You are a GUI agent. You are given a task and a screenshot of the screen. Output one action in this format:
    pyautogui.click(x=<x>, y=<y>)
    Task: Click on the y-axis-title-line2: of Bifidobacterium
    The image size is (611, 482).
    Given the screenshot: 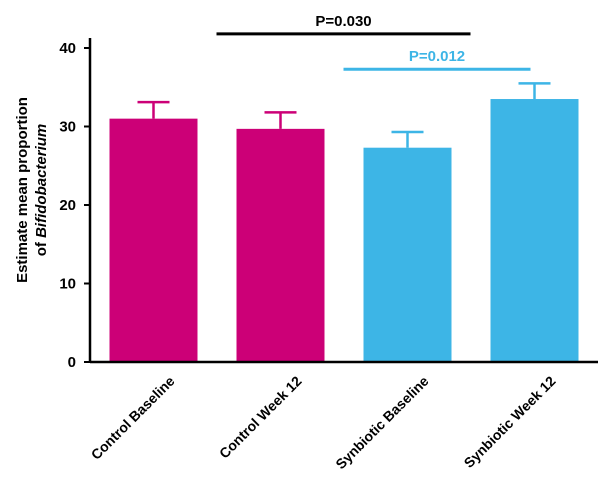 What is the action you would take?
    pyautogui.click(x=41, y=190)
    